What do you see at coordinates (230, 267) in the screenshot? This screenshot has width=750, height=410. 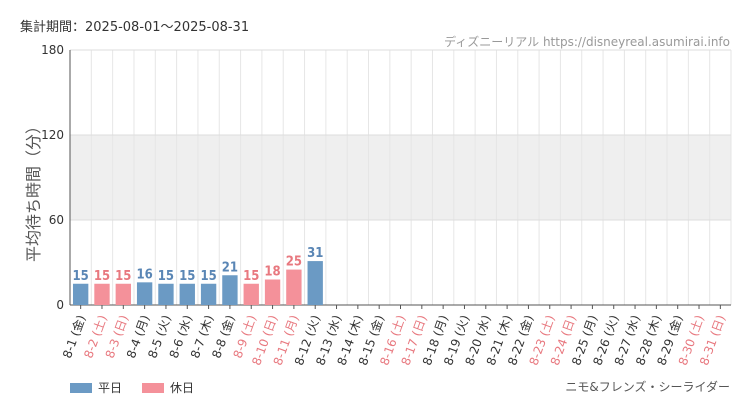 I see `bar-value-label: 21` at bounding box center [230, 267].